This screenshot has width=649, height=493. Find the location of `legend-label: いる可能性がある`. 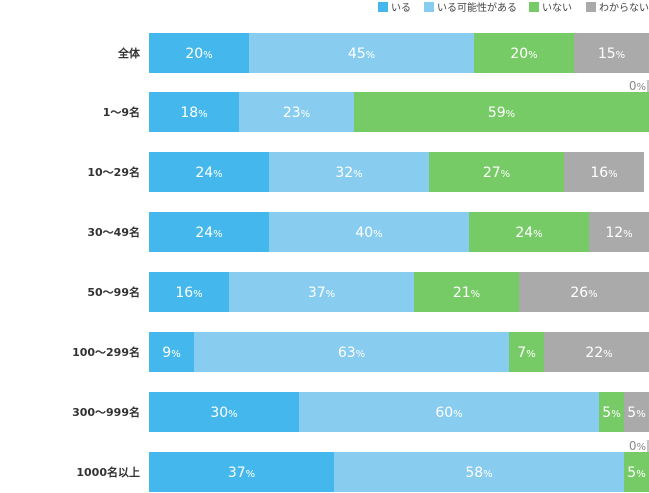

legend-label: いる可能性がある is located at coordinates (477, 7).